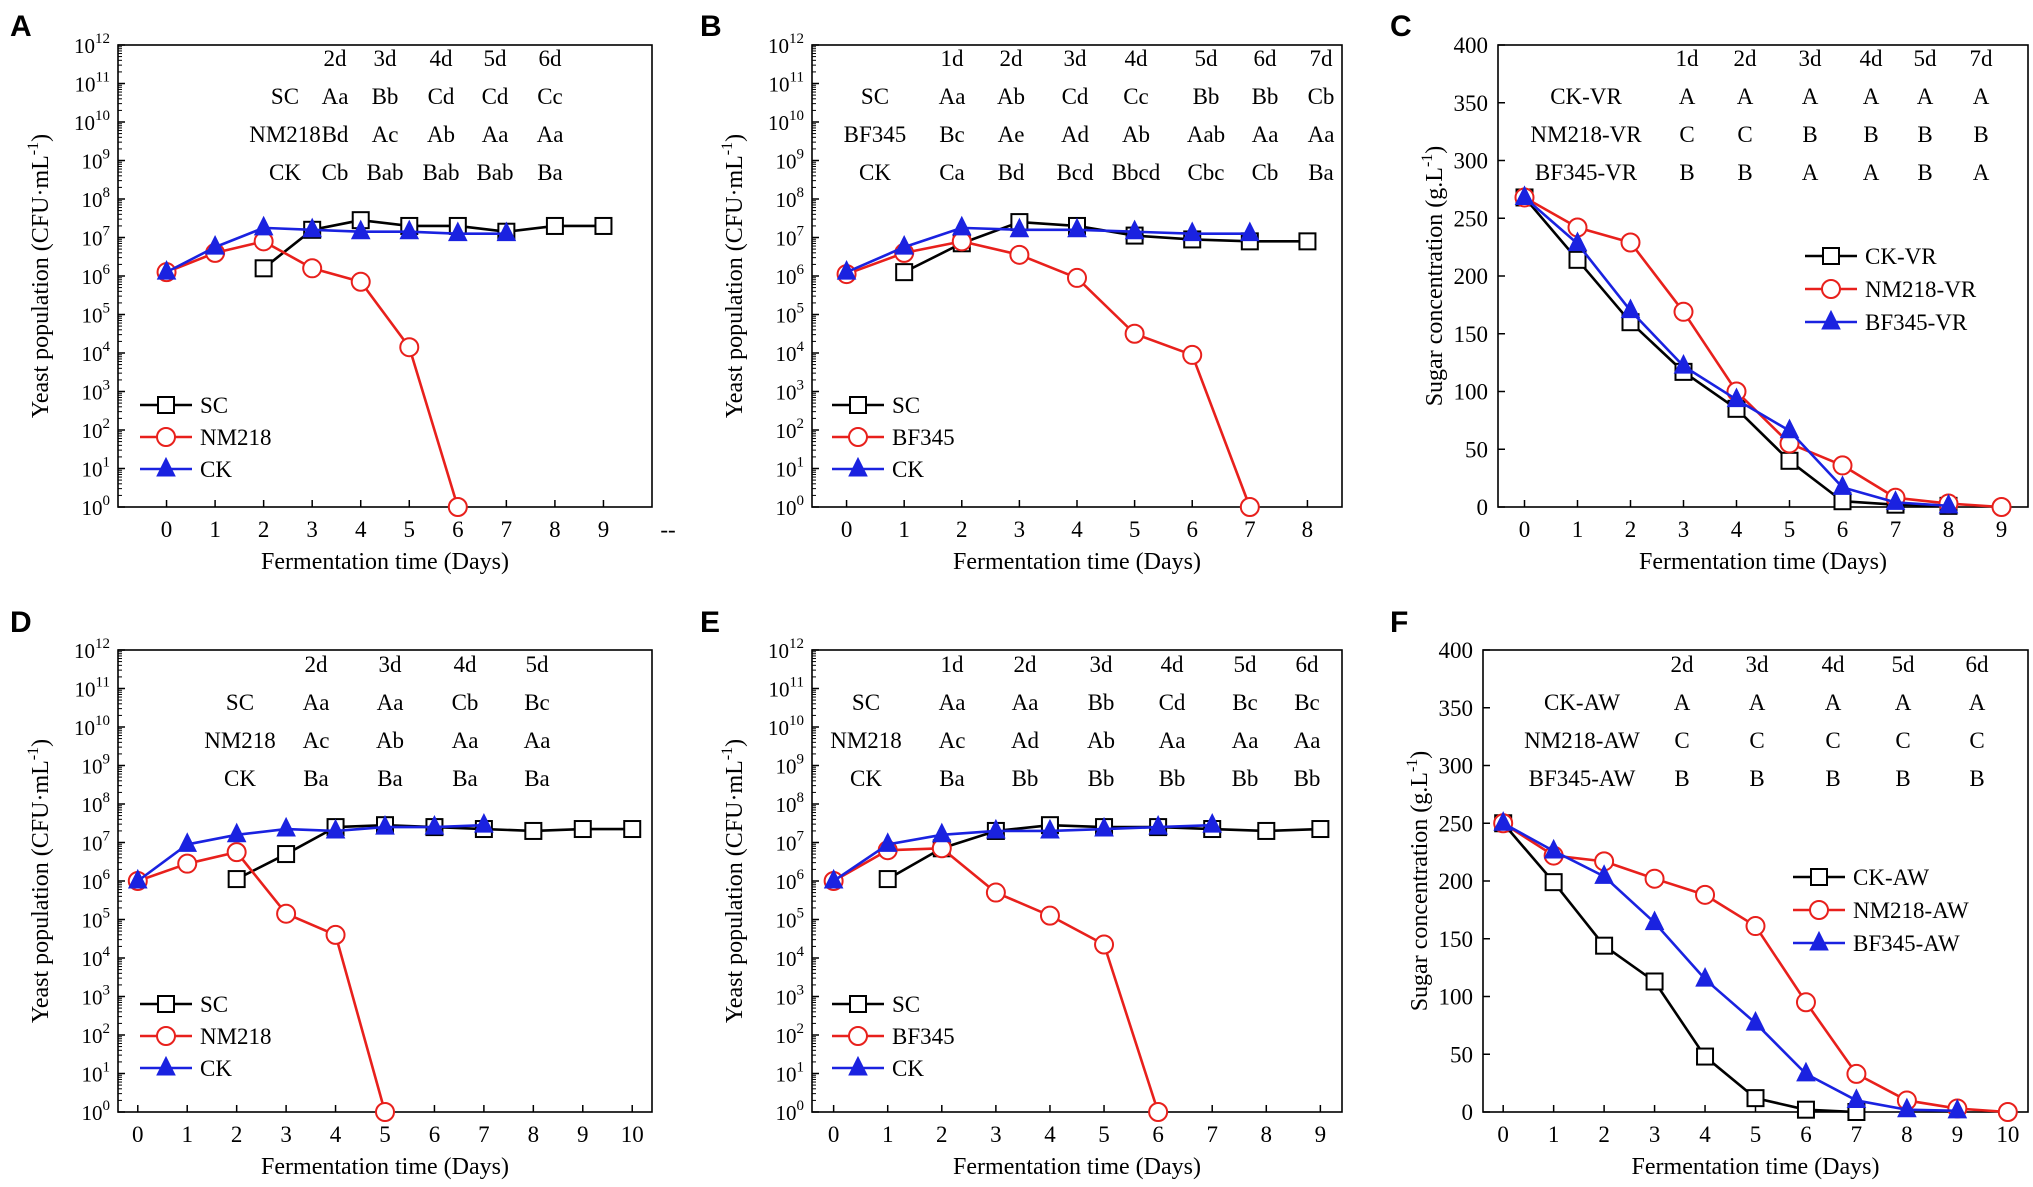  What do you see at coordinates (1471, 276) in the screenshot?
I see `y-tick-label: 200` at bounding box center [1471, 276].